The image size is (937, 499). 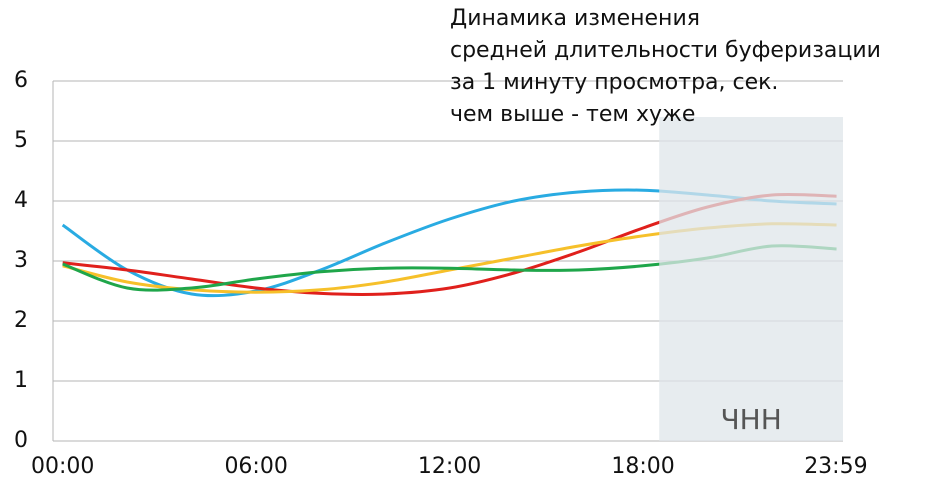 What do you see at coordinates (665, 50) in the screenshot?
I see `chart-title: средней длительности буферизации` at bounding box center [665, 50].